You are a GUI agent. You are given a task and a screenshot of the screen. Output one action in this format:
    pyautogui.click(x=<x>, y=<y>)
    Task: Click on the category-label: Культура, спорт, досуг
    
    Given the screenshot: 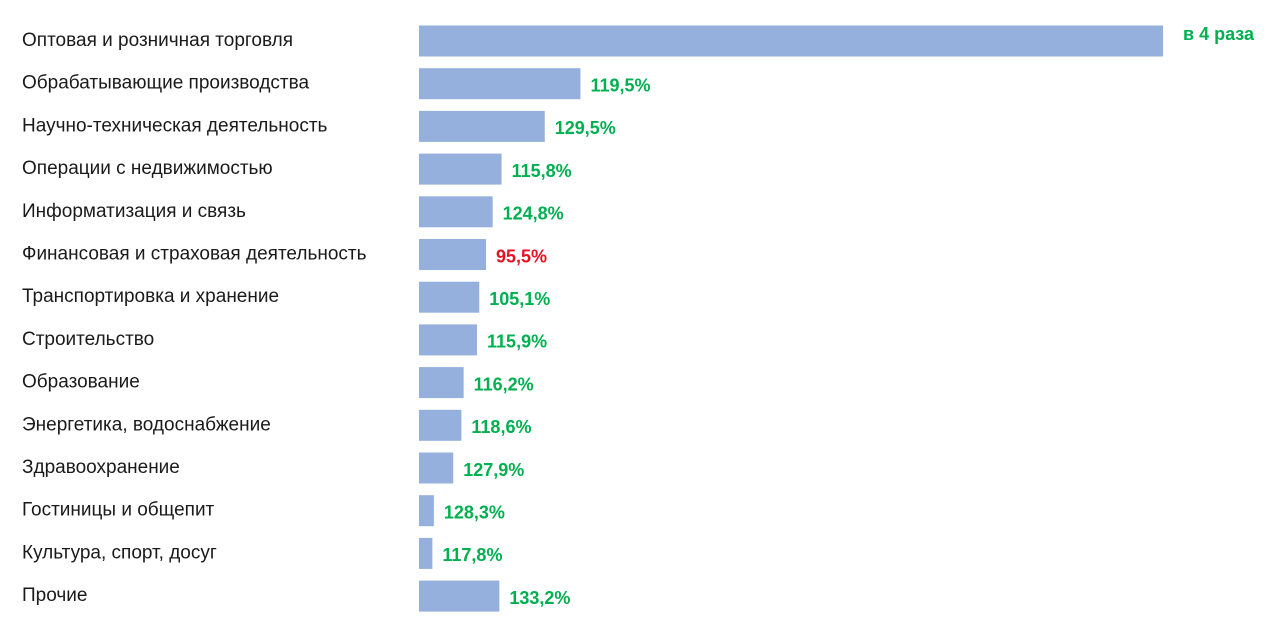 What is the action you would take?
    pyautogui.click(x=119, y=552)
    